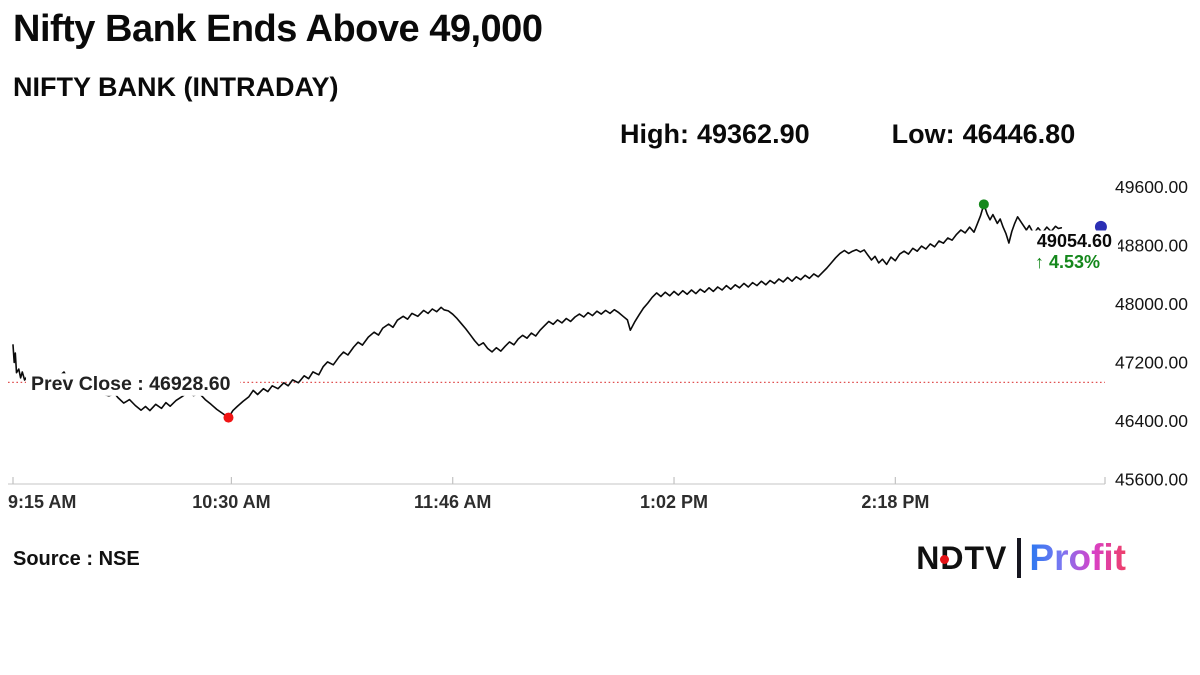  I want to click on ndtv-logo: NDTV, so click(961, 558).